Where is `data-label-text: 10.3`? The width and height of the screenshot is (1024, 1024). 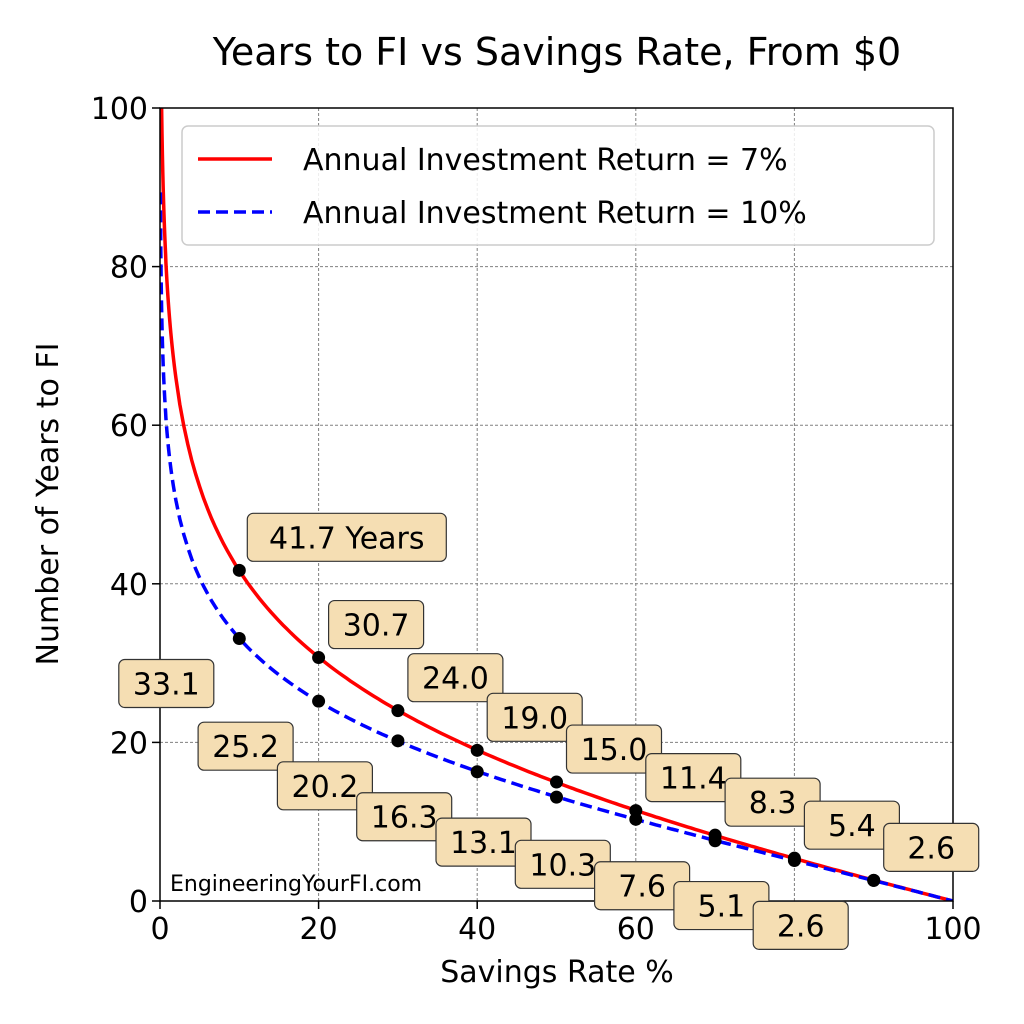
data-label-text: 10.3 is located at coordinates (562, 865).